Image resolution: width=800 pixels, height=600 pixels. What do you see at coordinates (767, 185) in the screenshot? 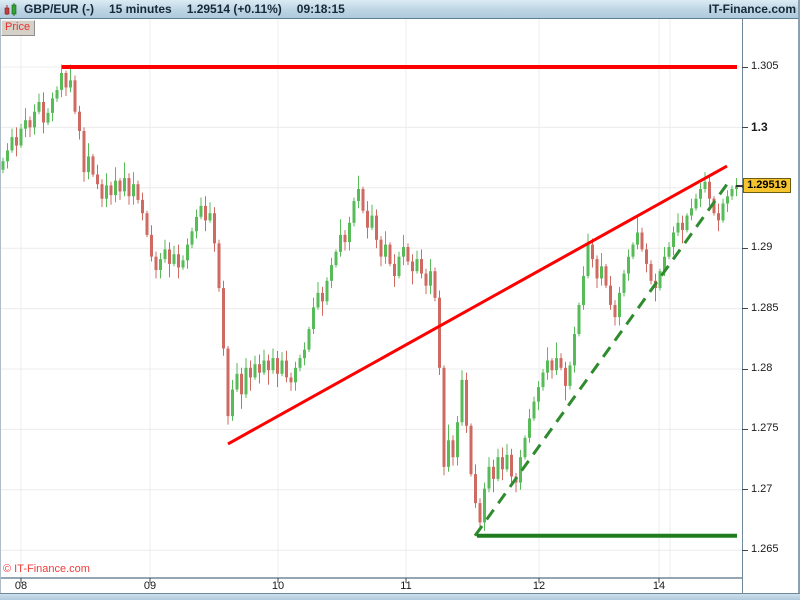
I see `last-price-marker: 1.29519` at bounding box center [767, 185].